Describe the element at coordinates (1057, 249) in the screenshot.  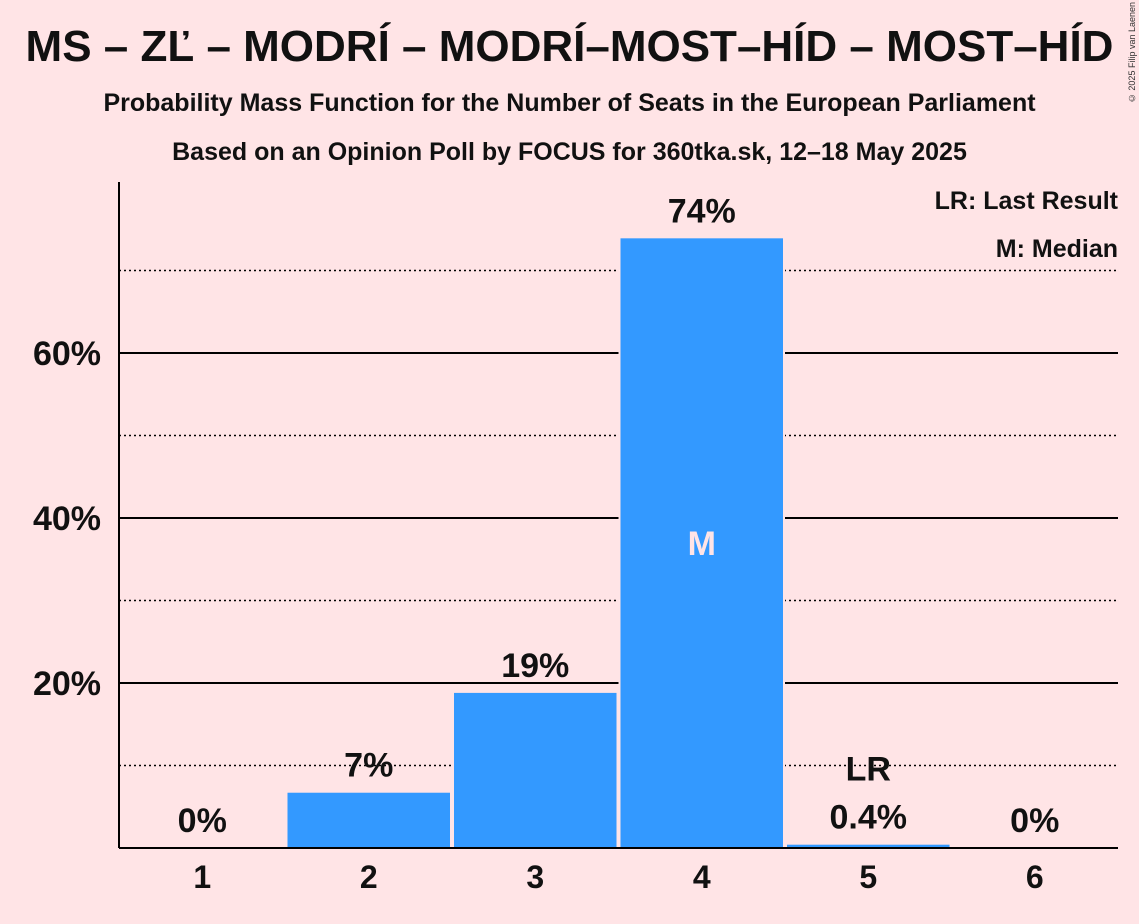
I see `legend-median: M: Median` at that location.